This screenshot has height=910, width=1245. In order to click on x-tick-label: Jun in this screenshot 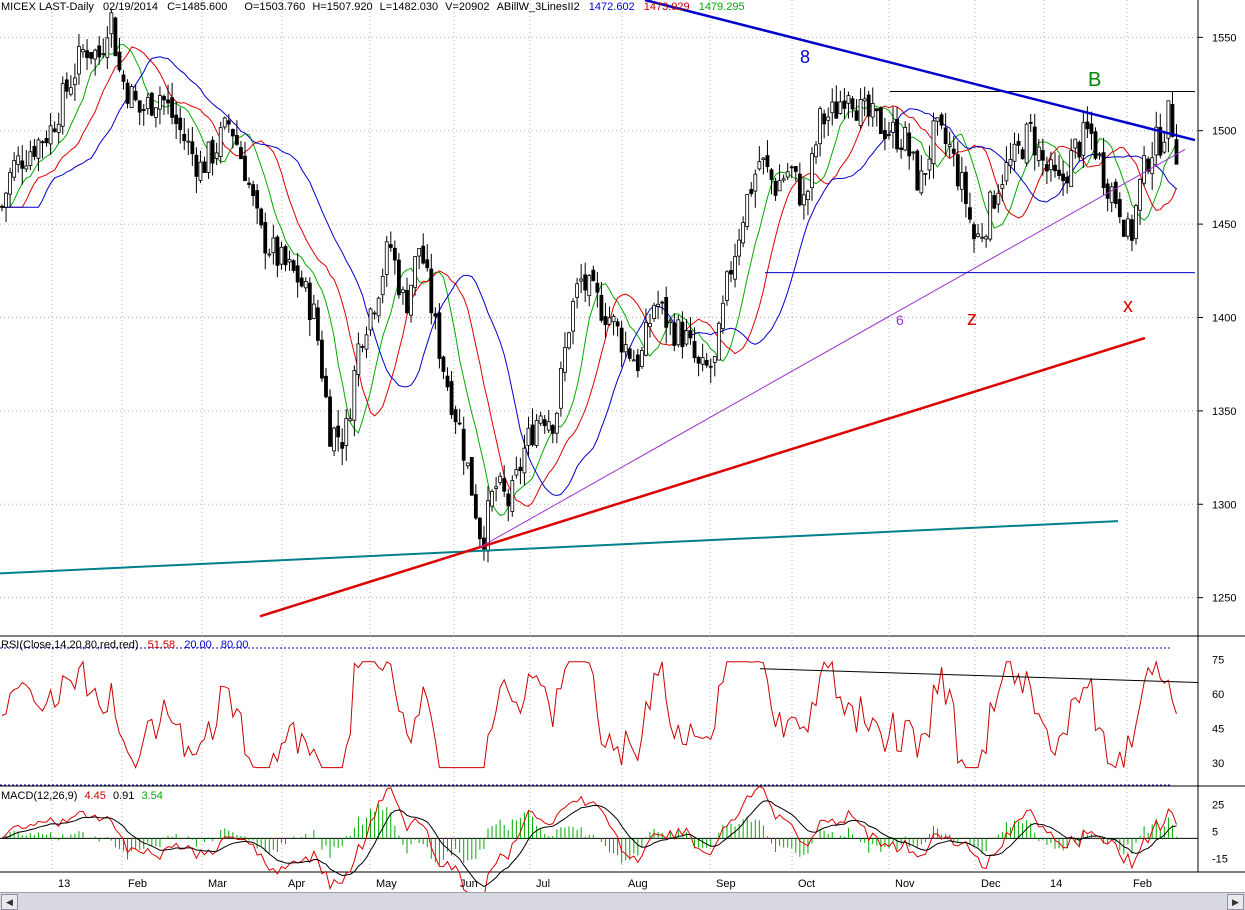, I will do `click(469, 884)`.